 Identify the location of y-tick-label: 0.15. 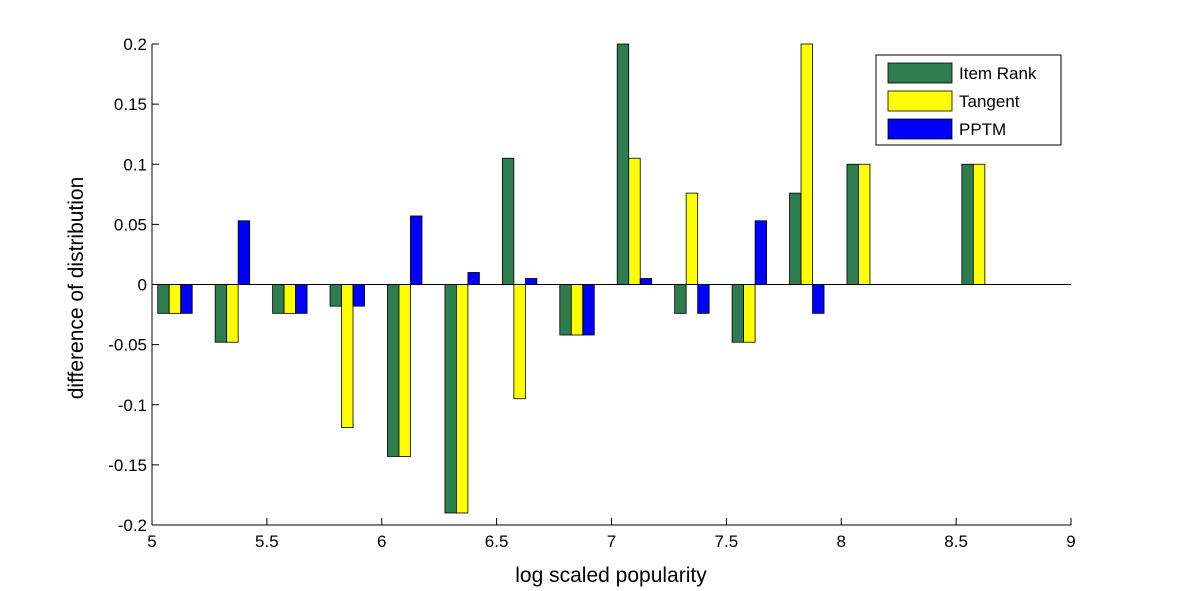
(130, 104).